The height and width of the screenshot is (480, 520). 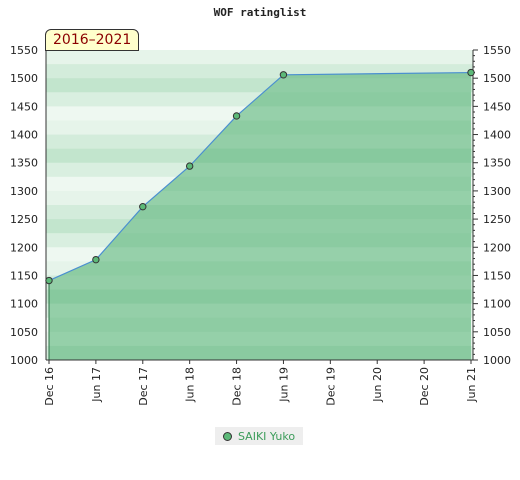 I want to click on y-tick-label-right: 1200, so click(x=497, y=247).